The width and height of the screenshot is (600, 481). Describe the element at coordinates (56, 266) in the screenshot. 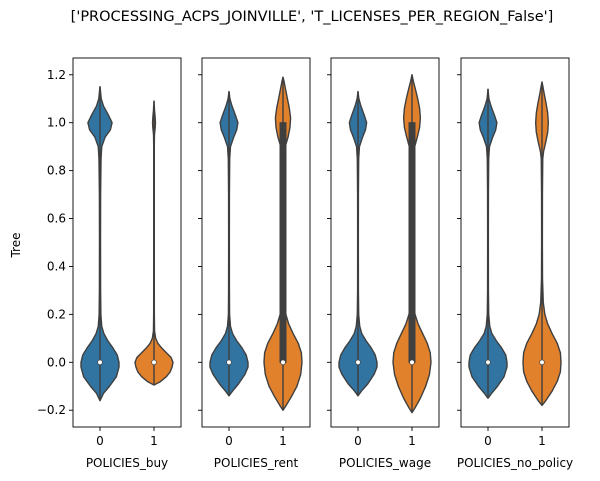

I see `y-tick-label: 0.4` at that location.